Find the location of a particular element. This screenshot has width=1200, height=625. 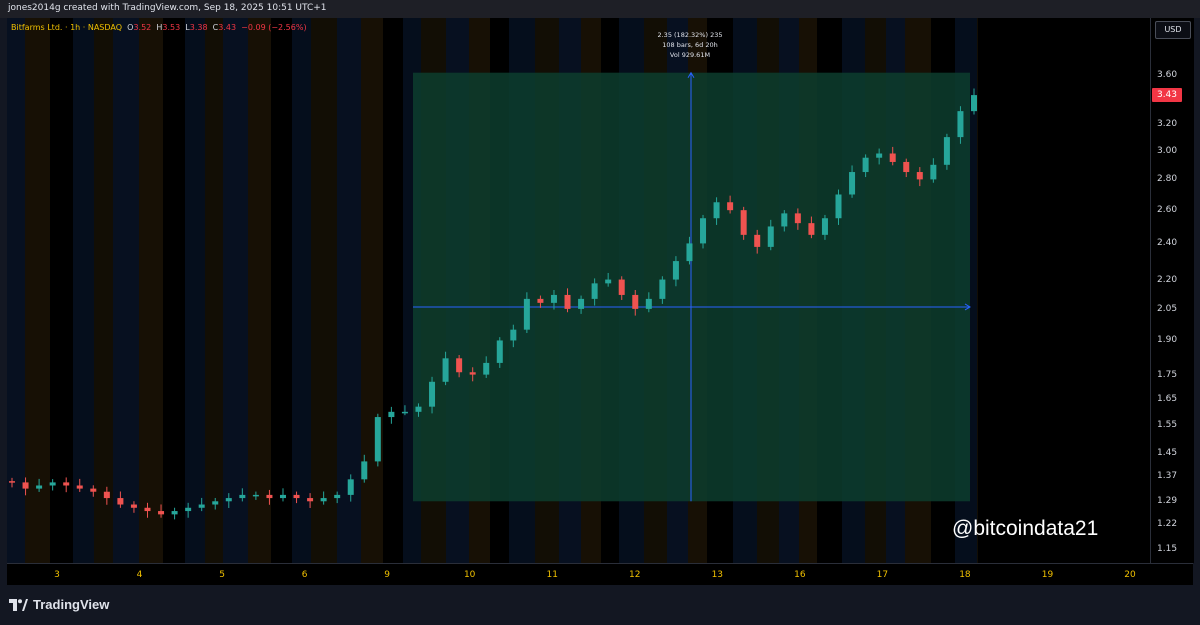

close-value: 3.43 is located at coordinates (227, 27).